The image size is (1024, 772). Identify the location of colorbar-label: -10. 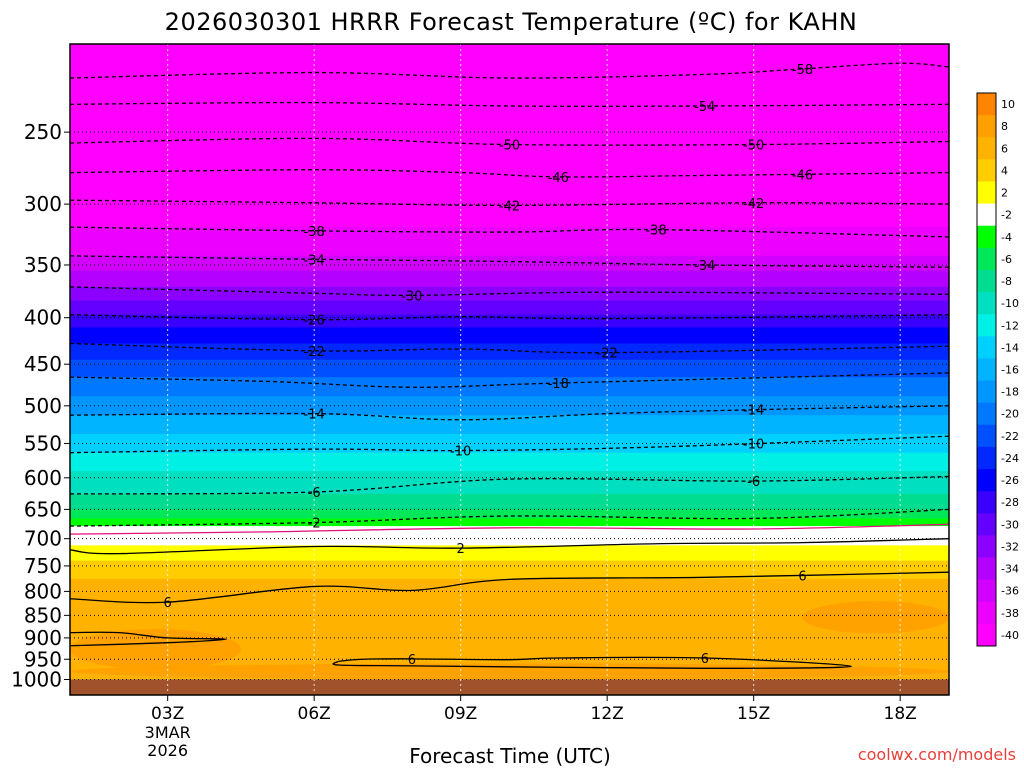
(1010, 303).